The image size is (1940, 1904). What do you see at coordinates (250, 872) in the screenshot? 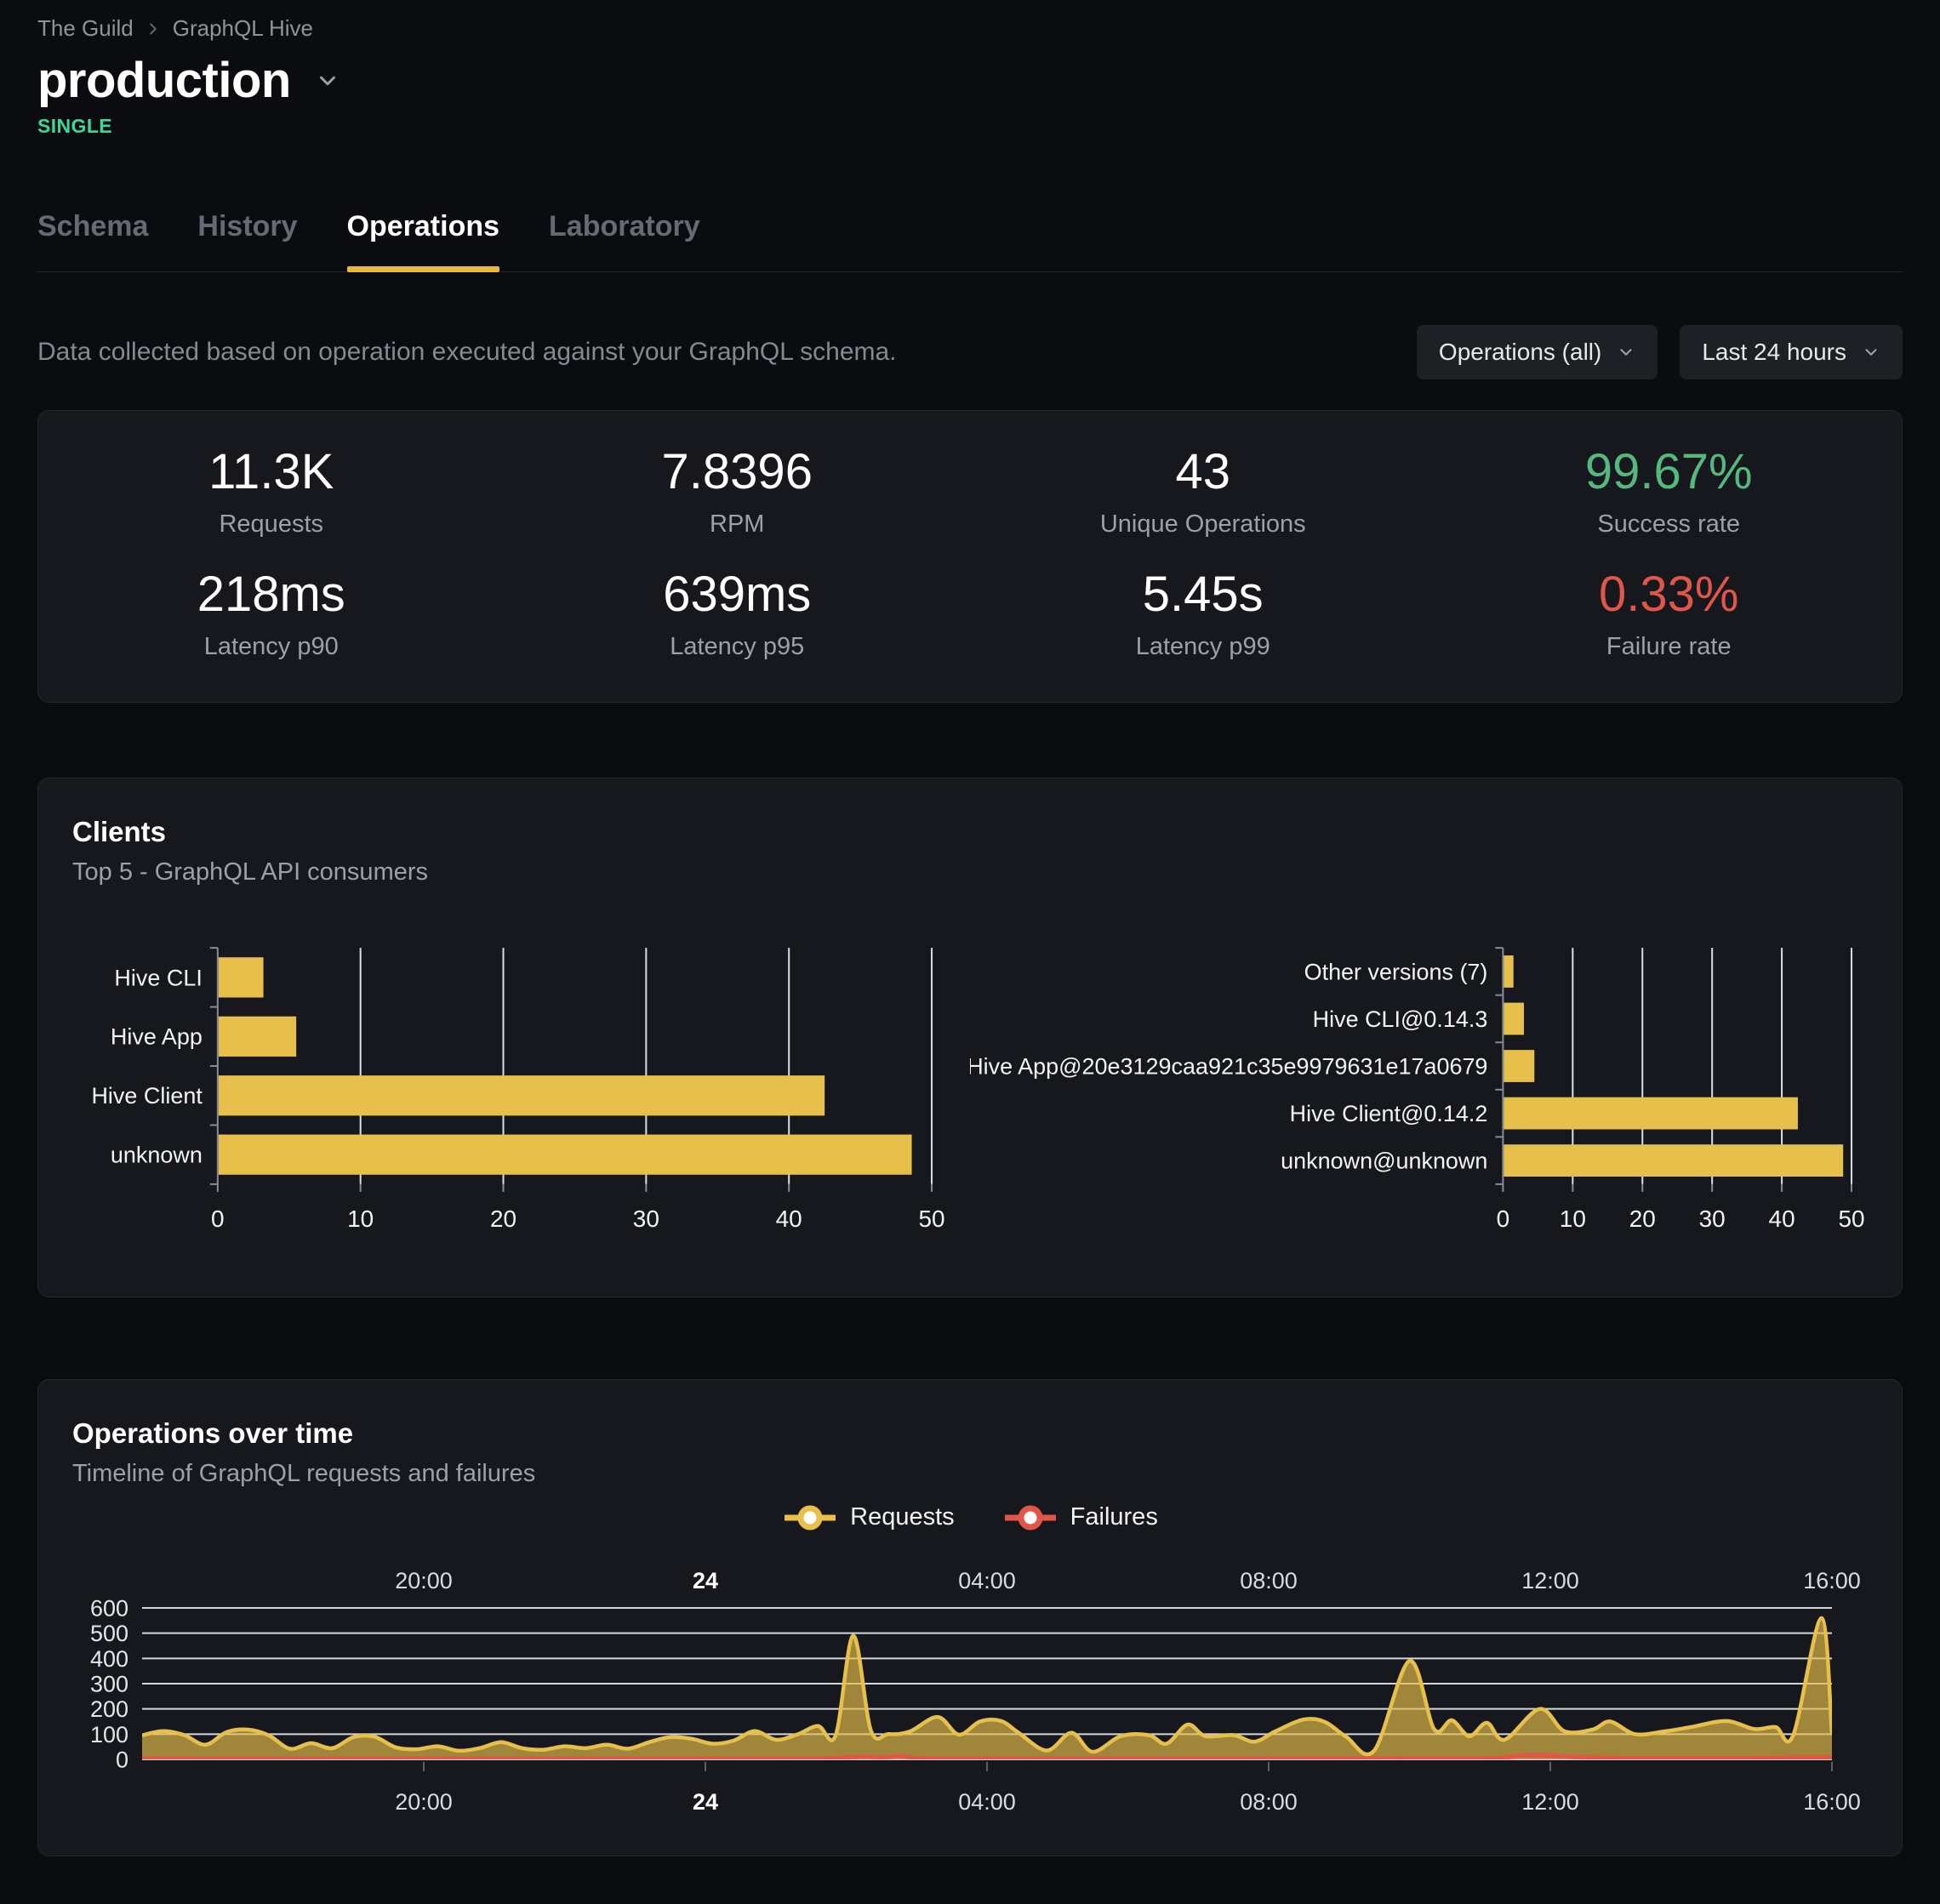
I see `clients-card-subtitle: Top 5 - GraphQL API consumers` at bounding box center [250, 872].